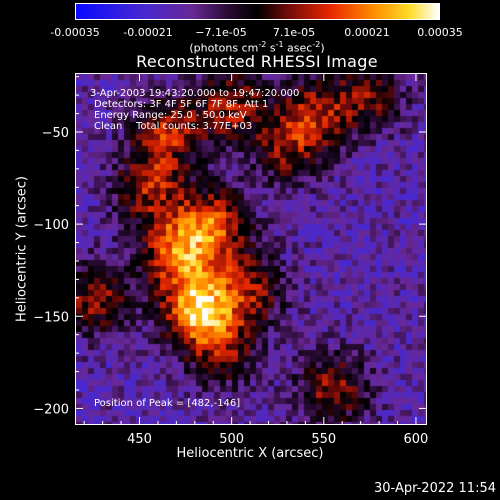 The width and height of the screenshot is (500, 500). What do you see at coordinates (55, 133) in the screenshot?
I see `y-tick-label: −50` at bounding box center [55, 133].